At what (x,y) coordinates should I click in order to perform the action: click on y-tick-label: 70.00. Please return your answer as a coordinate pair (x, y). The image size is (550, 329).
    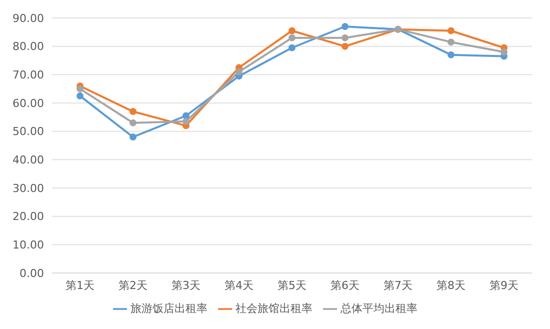
    Looking at the image, I should click on (28, 75).